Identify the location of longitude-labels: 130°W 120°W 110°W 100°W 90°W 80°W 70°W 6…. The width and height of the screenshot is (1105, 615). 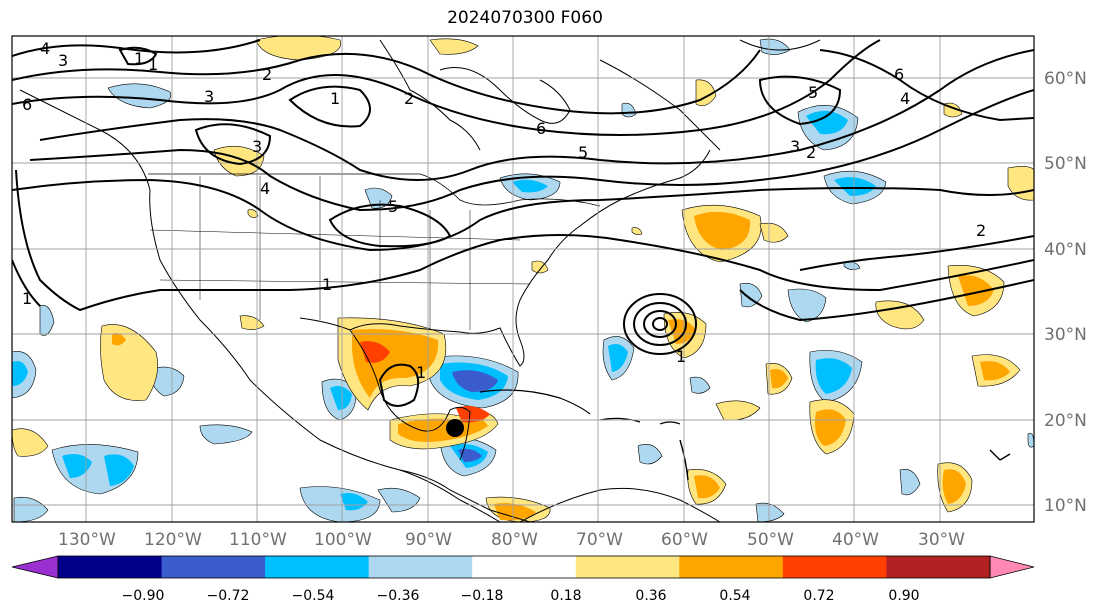
(511, 540).